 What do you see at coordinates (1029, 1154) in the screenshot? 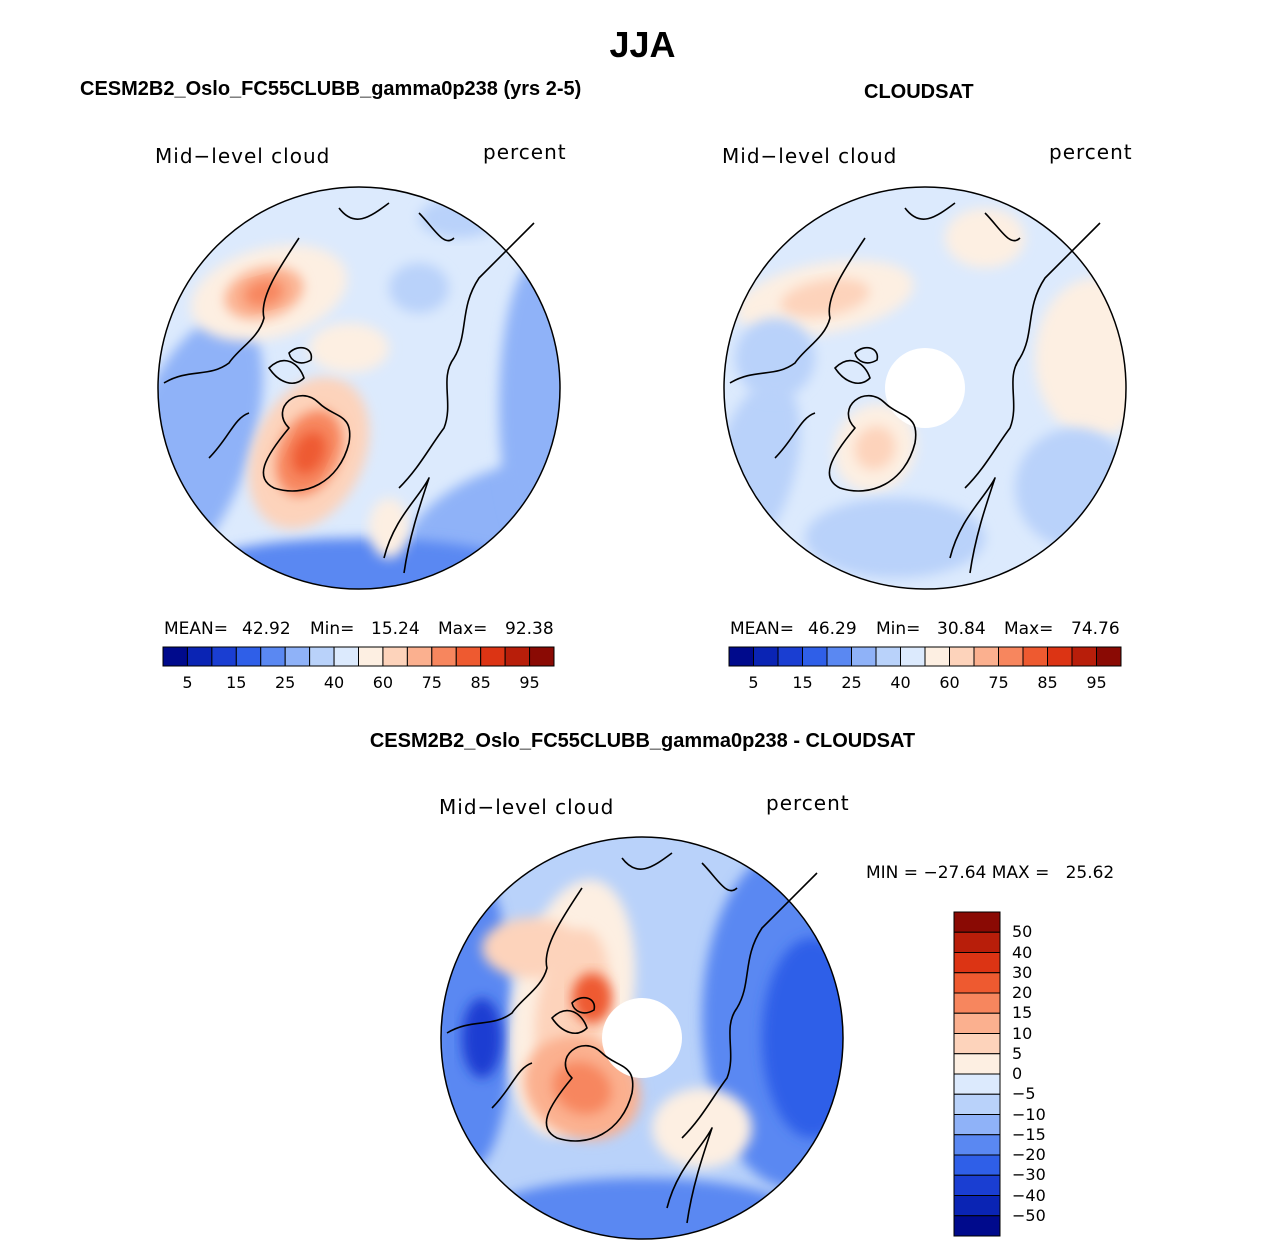
I see `panel3-colorbar-tick-label: −20` at bounding box center [1029, 1154].